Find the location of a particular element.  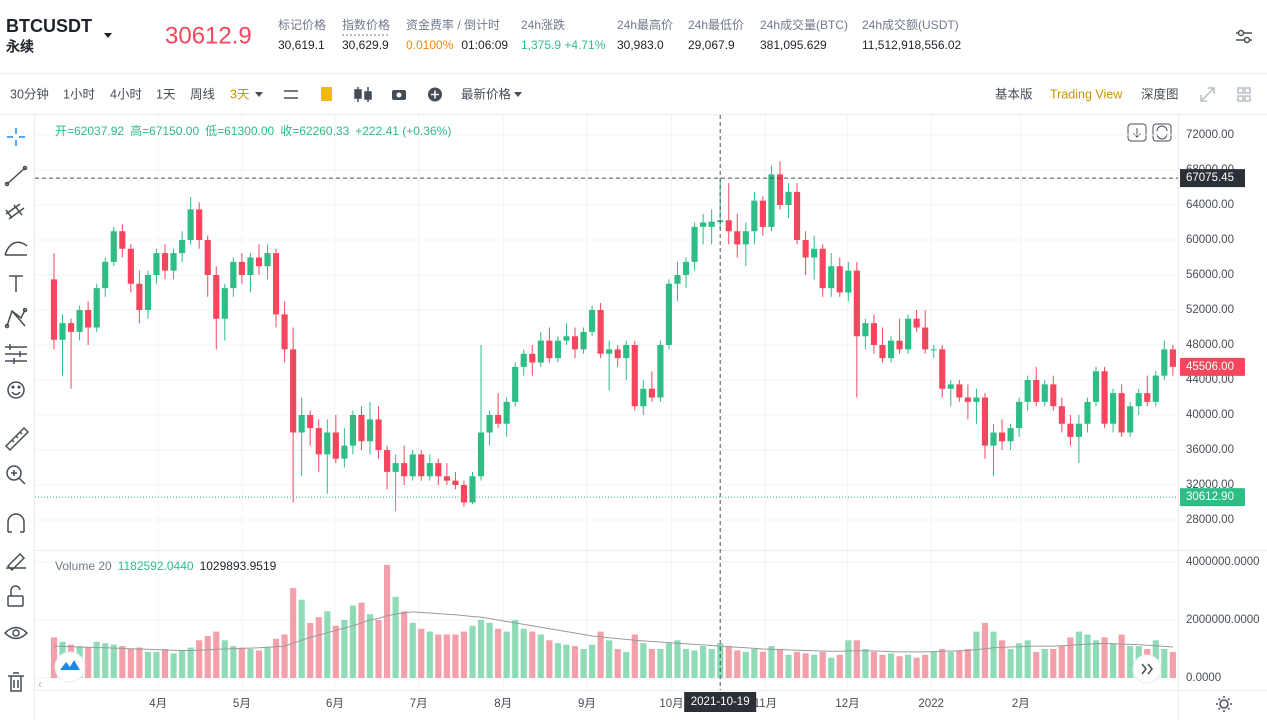

crosshair-price-box is located at coordinates (1212, 178).